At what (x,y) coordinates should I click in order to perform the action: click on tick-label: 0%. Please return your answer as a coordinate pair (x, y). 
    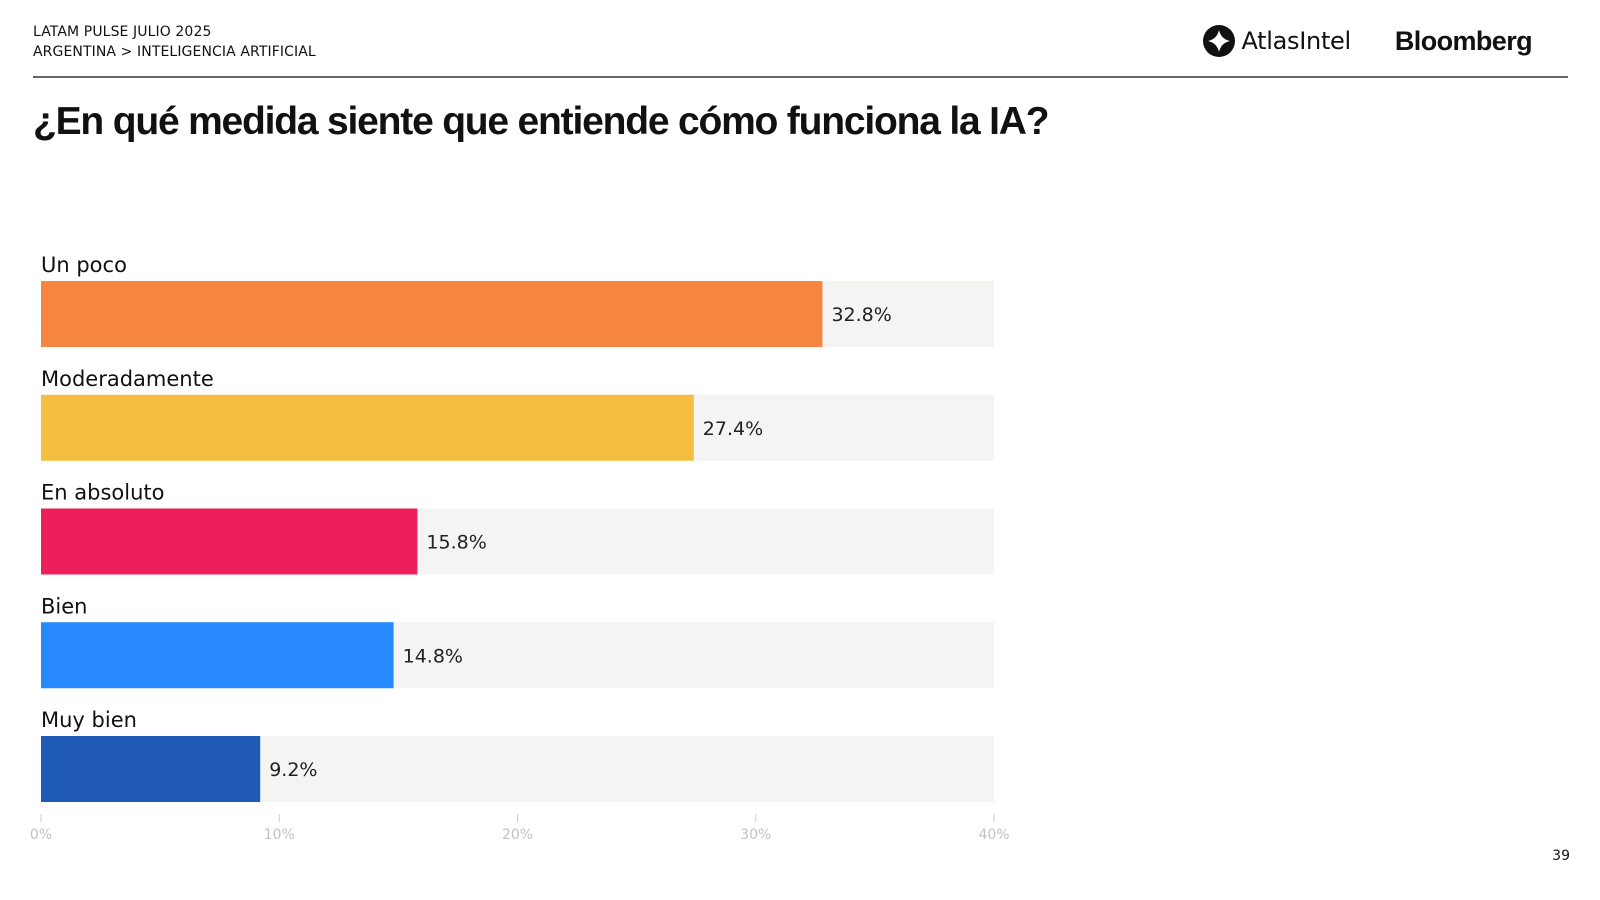
    Looking at the image, I should click on (41, 835).